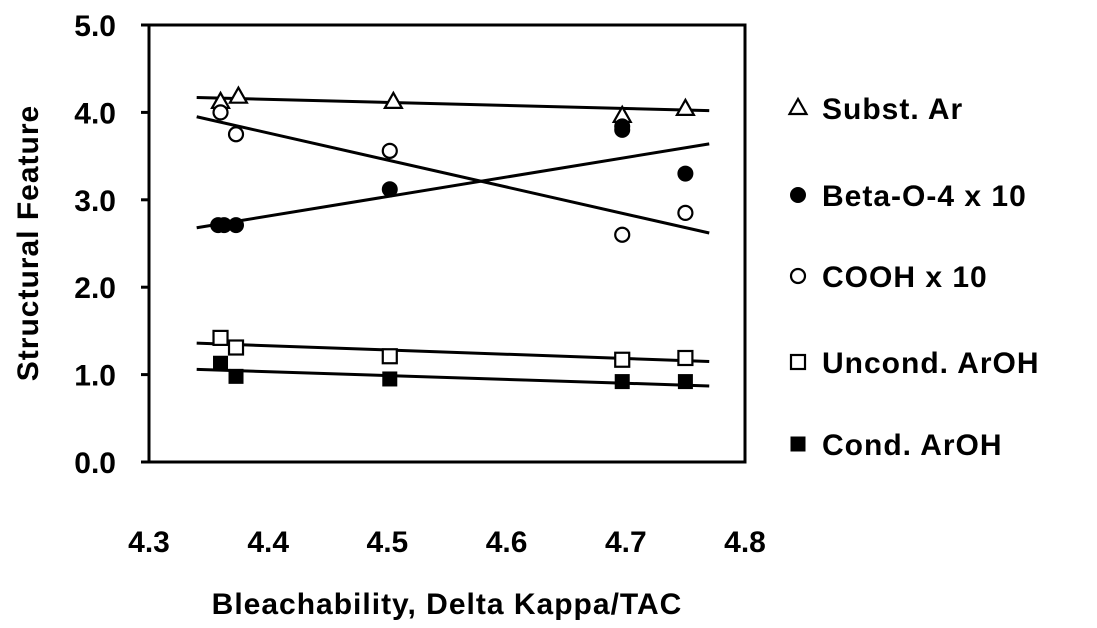  I want to click on x-tick-label: 4.8, so click(745, 542).